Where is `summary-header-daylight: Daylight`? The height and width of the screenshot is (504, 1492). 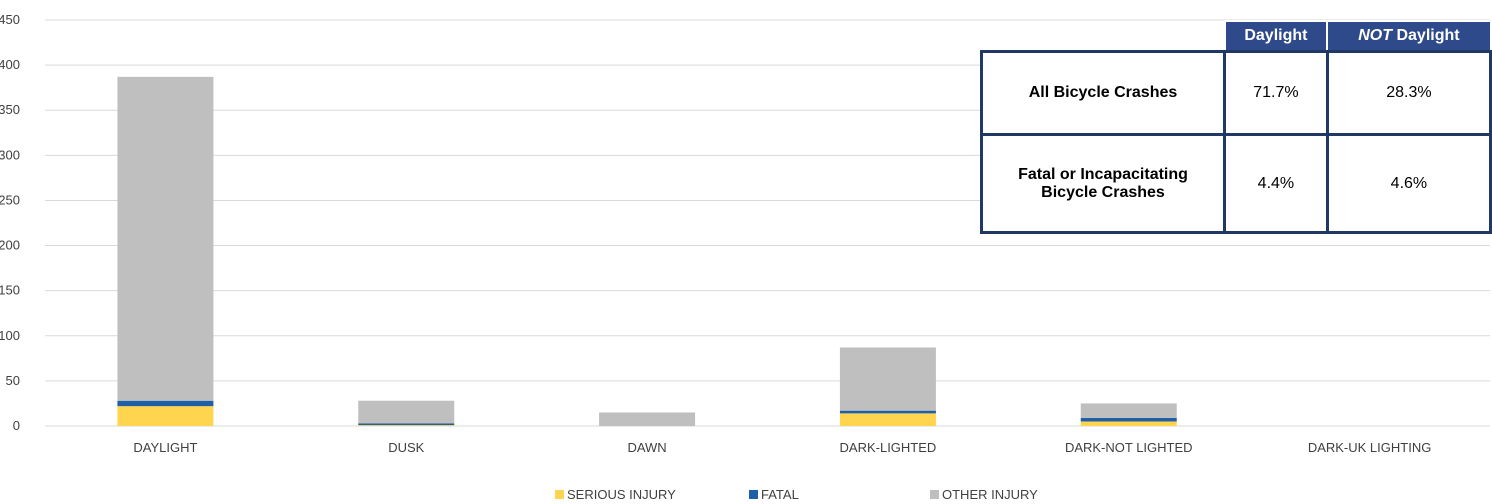
summary-header-daylight: Daylight is located at coordinates (1276, 36).